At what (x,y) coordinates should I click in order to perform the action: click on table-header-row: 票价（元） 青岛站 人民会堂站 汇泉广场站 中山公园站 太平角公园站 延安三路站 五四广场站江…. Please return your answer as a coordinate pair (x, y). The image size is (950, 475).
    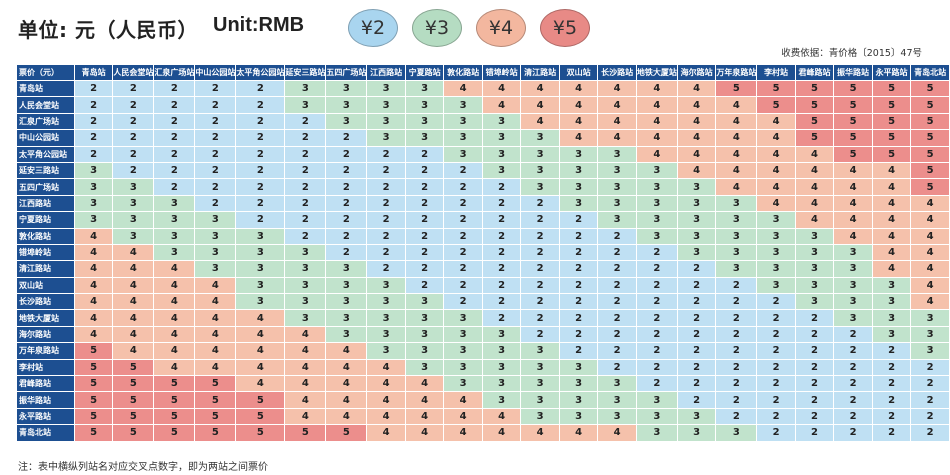
    Looking at the image, I should click on (483, 72).